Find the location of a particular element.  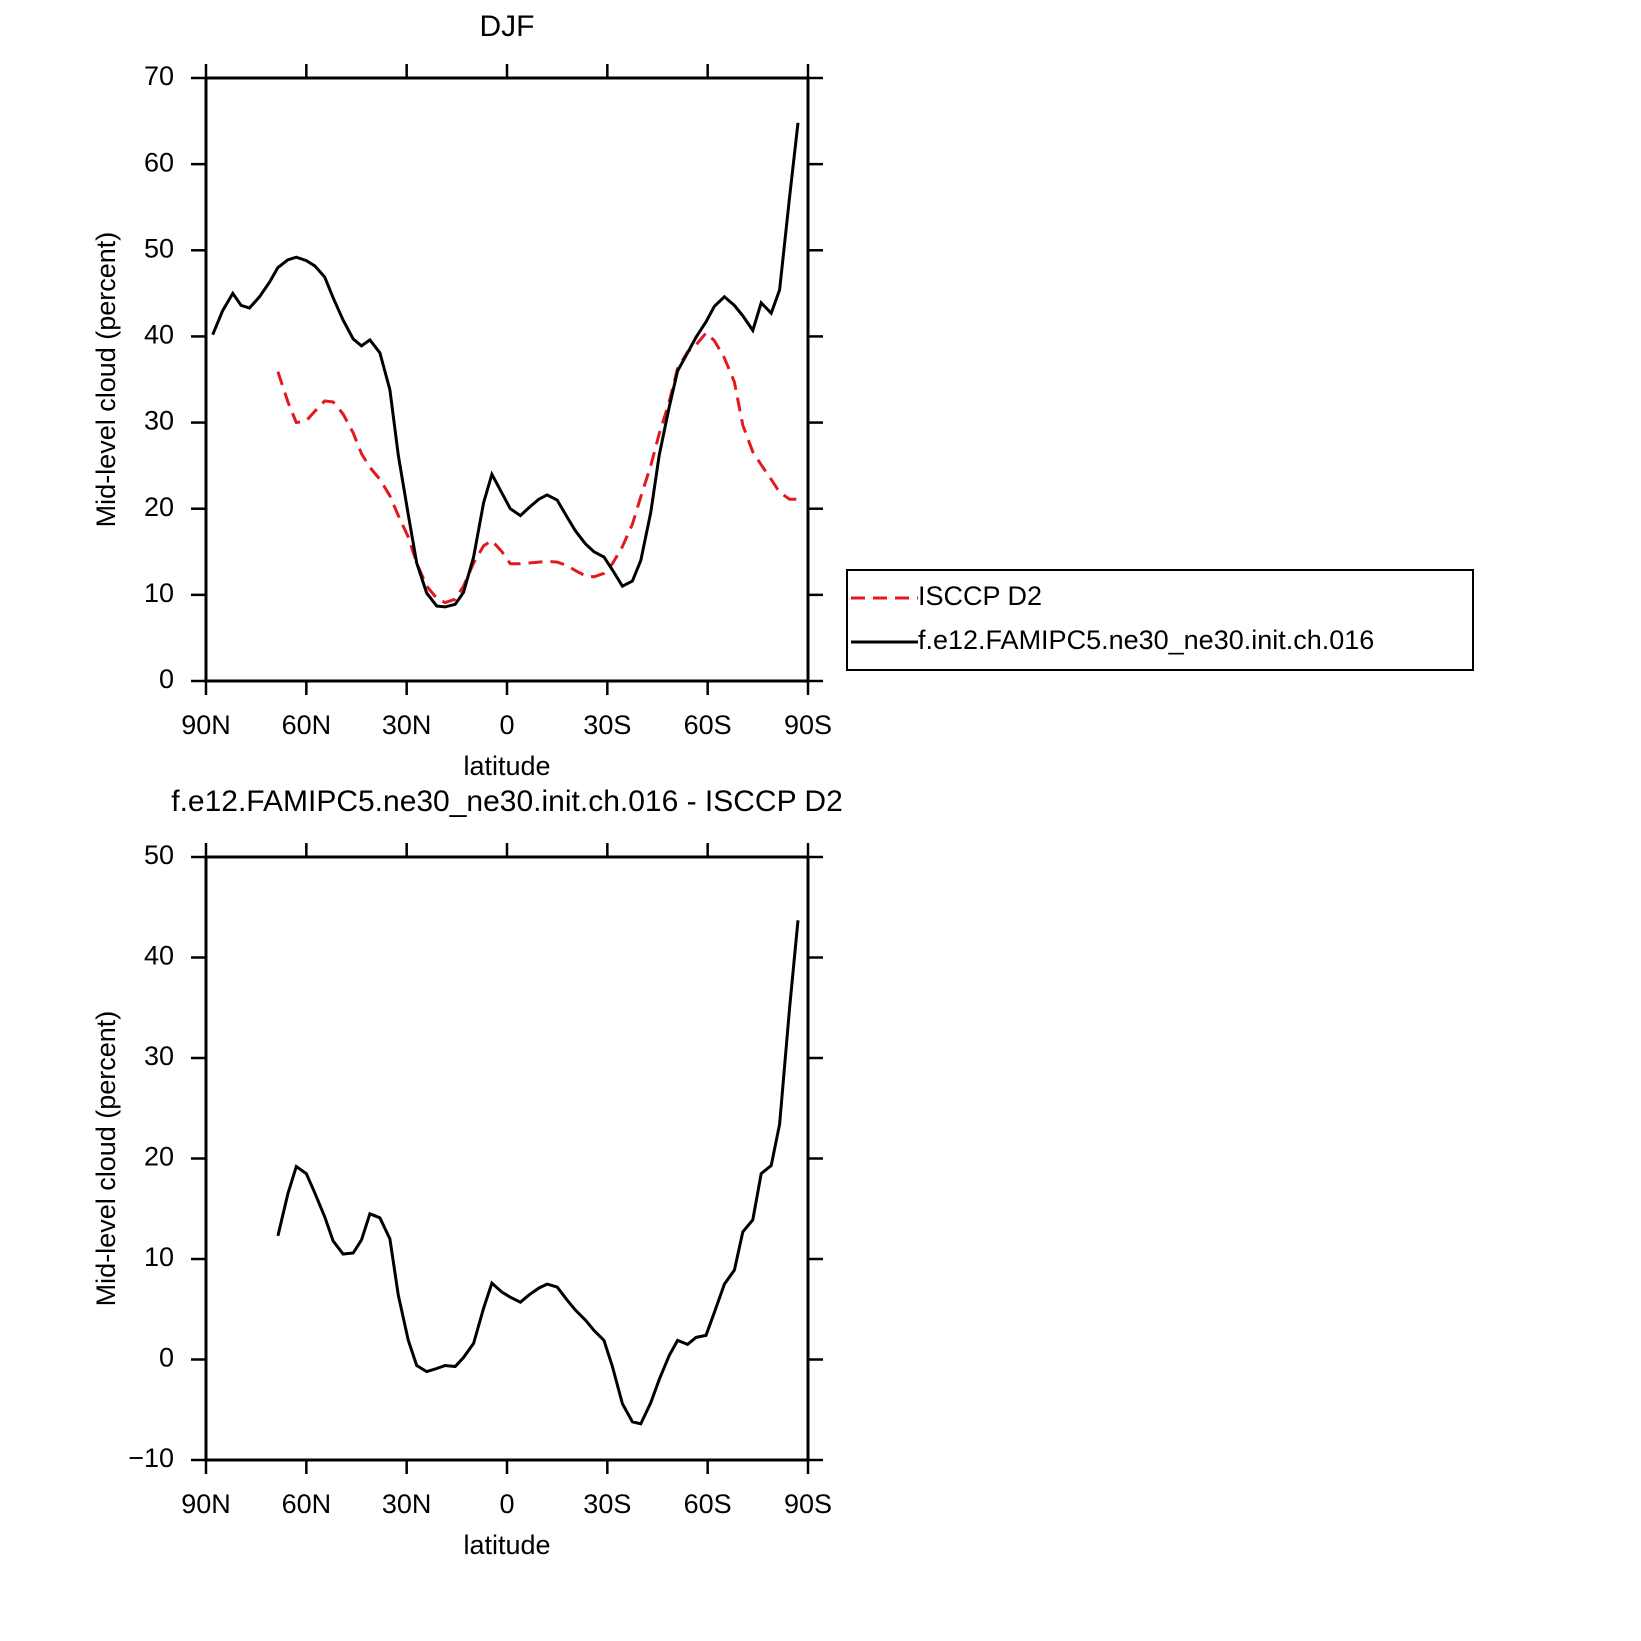

legend-box is located at coordinates (1160, 620).